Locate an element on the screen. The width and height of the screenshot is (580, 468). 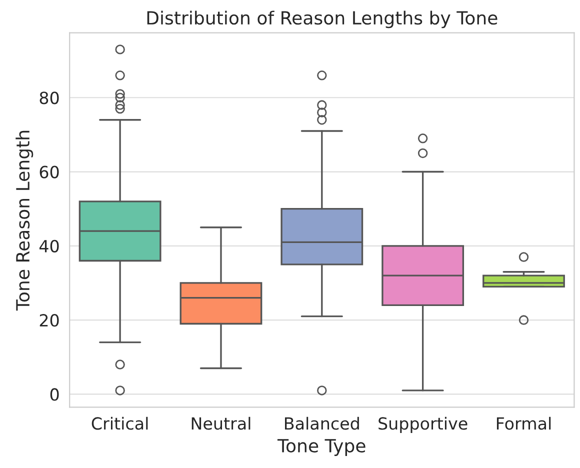
y-tick-label: 80 is located at coordinates (49, 98).